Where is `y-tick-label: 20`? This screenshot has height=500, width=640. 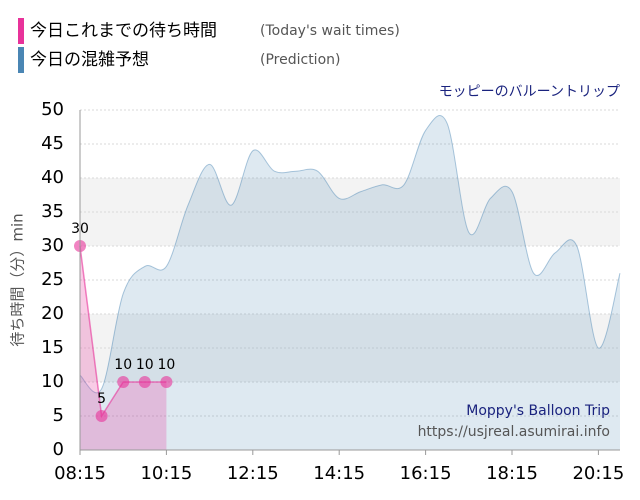 y-tick-label: 20 is located at coordinates (52, 313).